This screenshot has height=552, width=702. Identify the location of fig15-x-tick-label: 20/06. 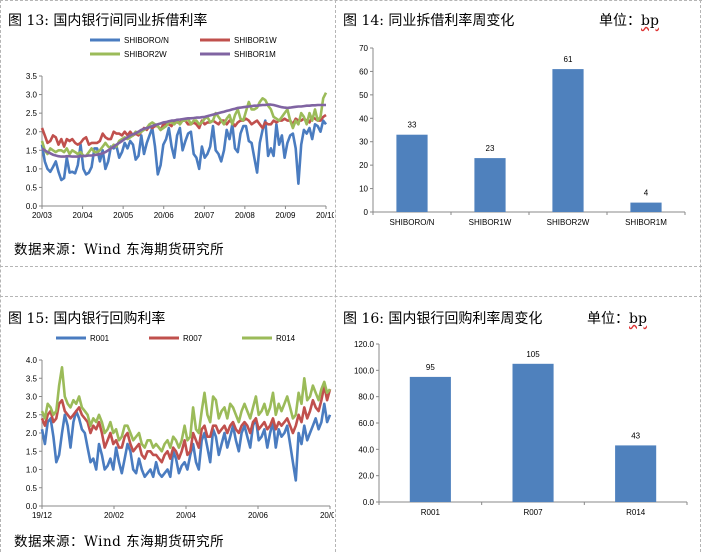
(258, 515).